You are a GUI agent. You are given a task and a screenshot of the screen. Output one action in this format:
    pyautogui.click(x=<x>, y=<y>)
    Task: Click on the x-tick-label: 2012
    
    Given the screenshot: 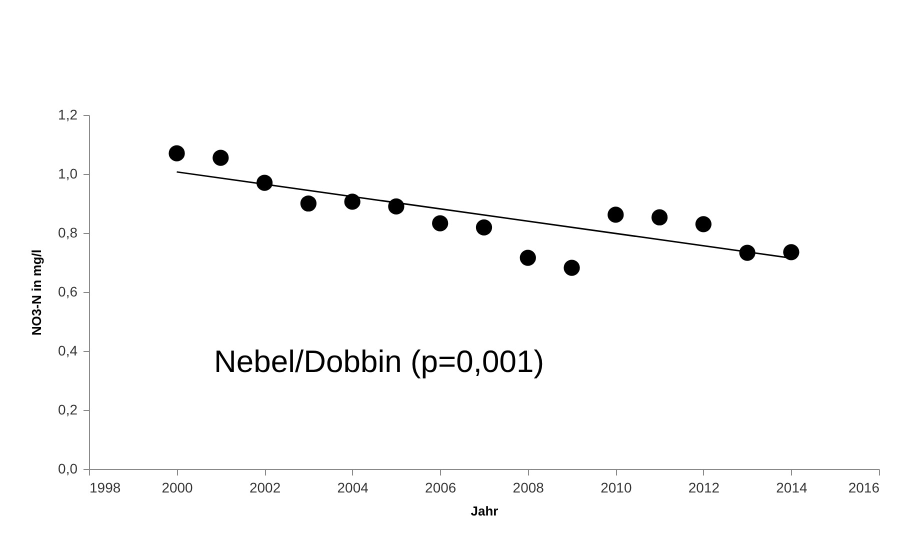 What is the action you would take?
    pyautogui.click(x=704, y=488)
    